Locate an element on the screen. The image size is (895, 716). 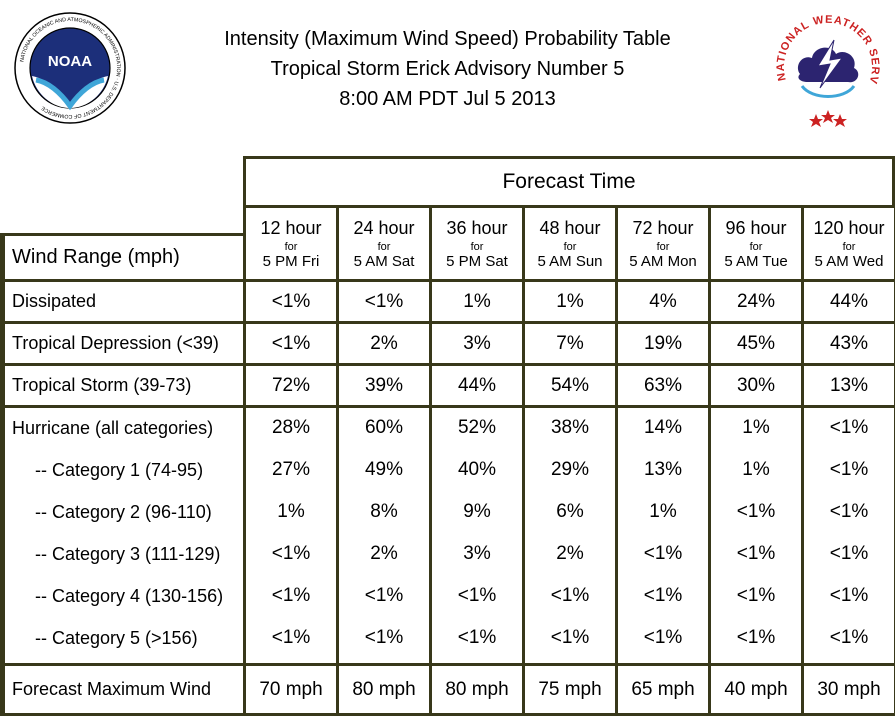
column-header-hours: 24 hour is located at coordinates (384, 227).